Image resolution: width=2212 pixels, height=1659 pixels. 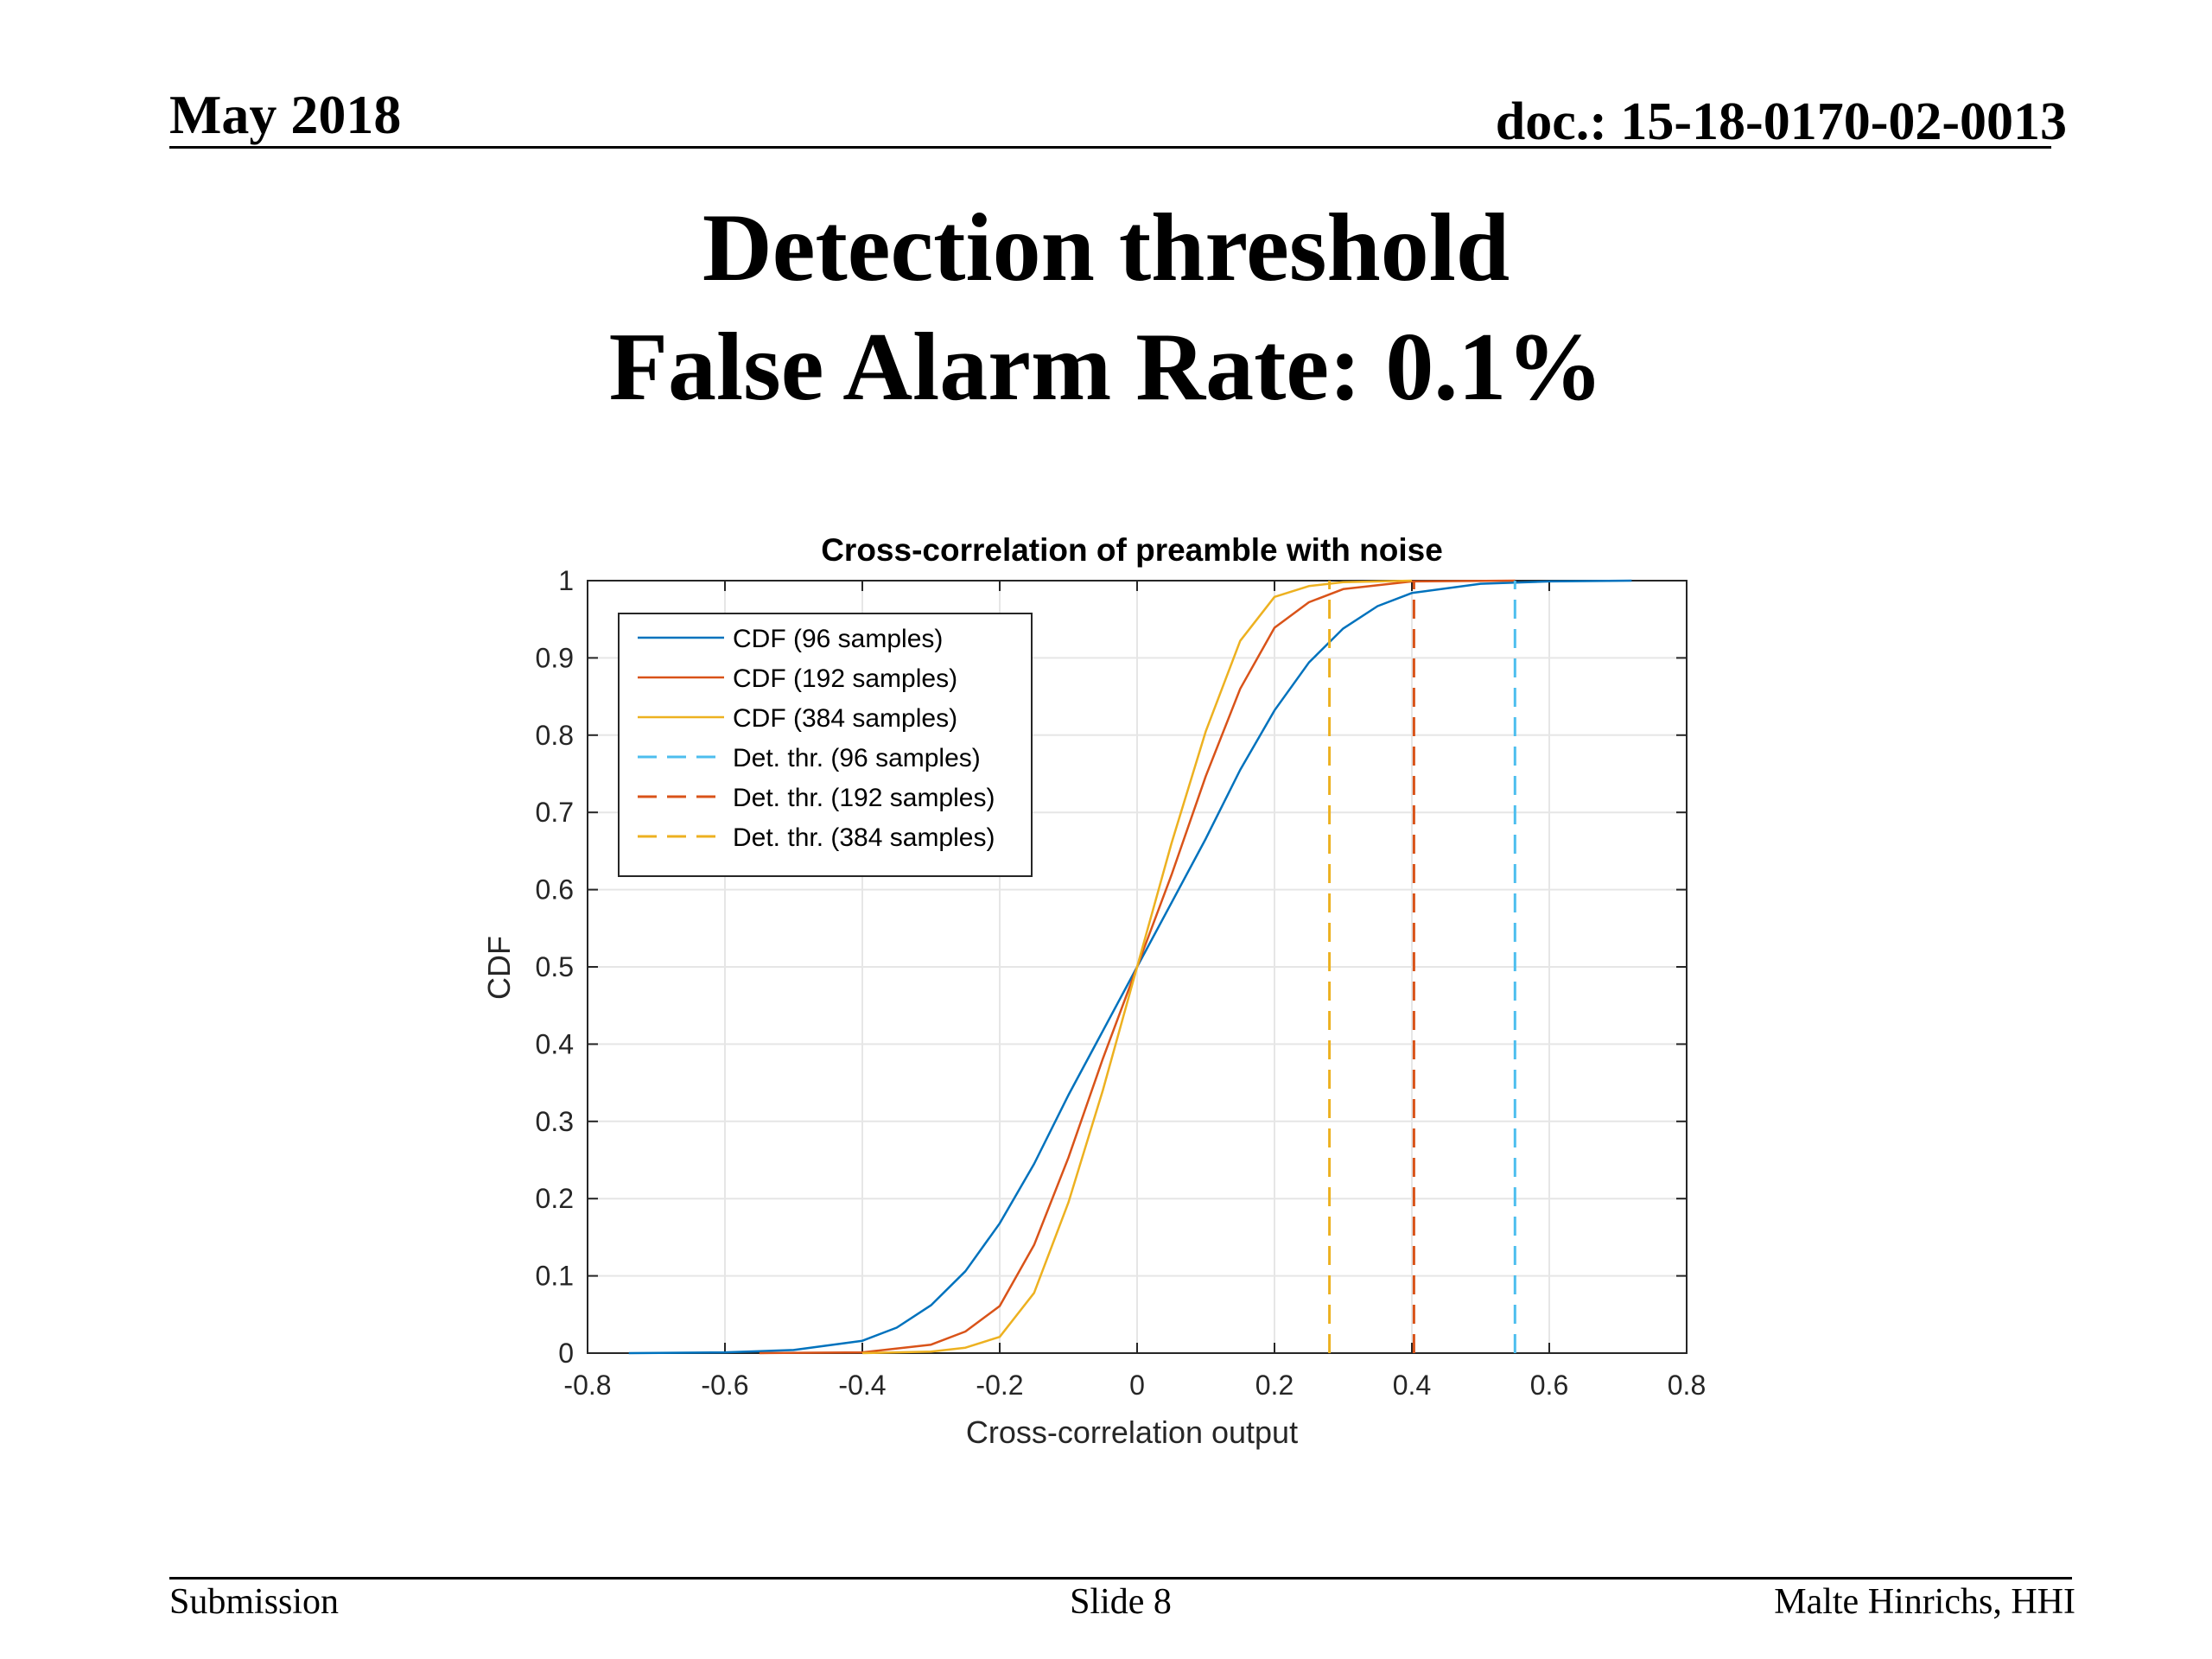 What do you see at coordinates (1274, 1385) in the screenshot?
I see `x-tick-label: 0.2` at bounding box center [1274, 1385].